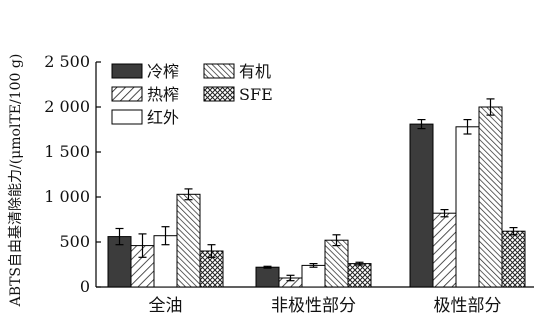  Describe the element at coordinates (163, 117) in the screenshot. I see `legend-label: 红外` at that location.